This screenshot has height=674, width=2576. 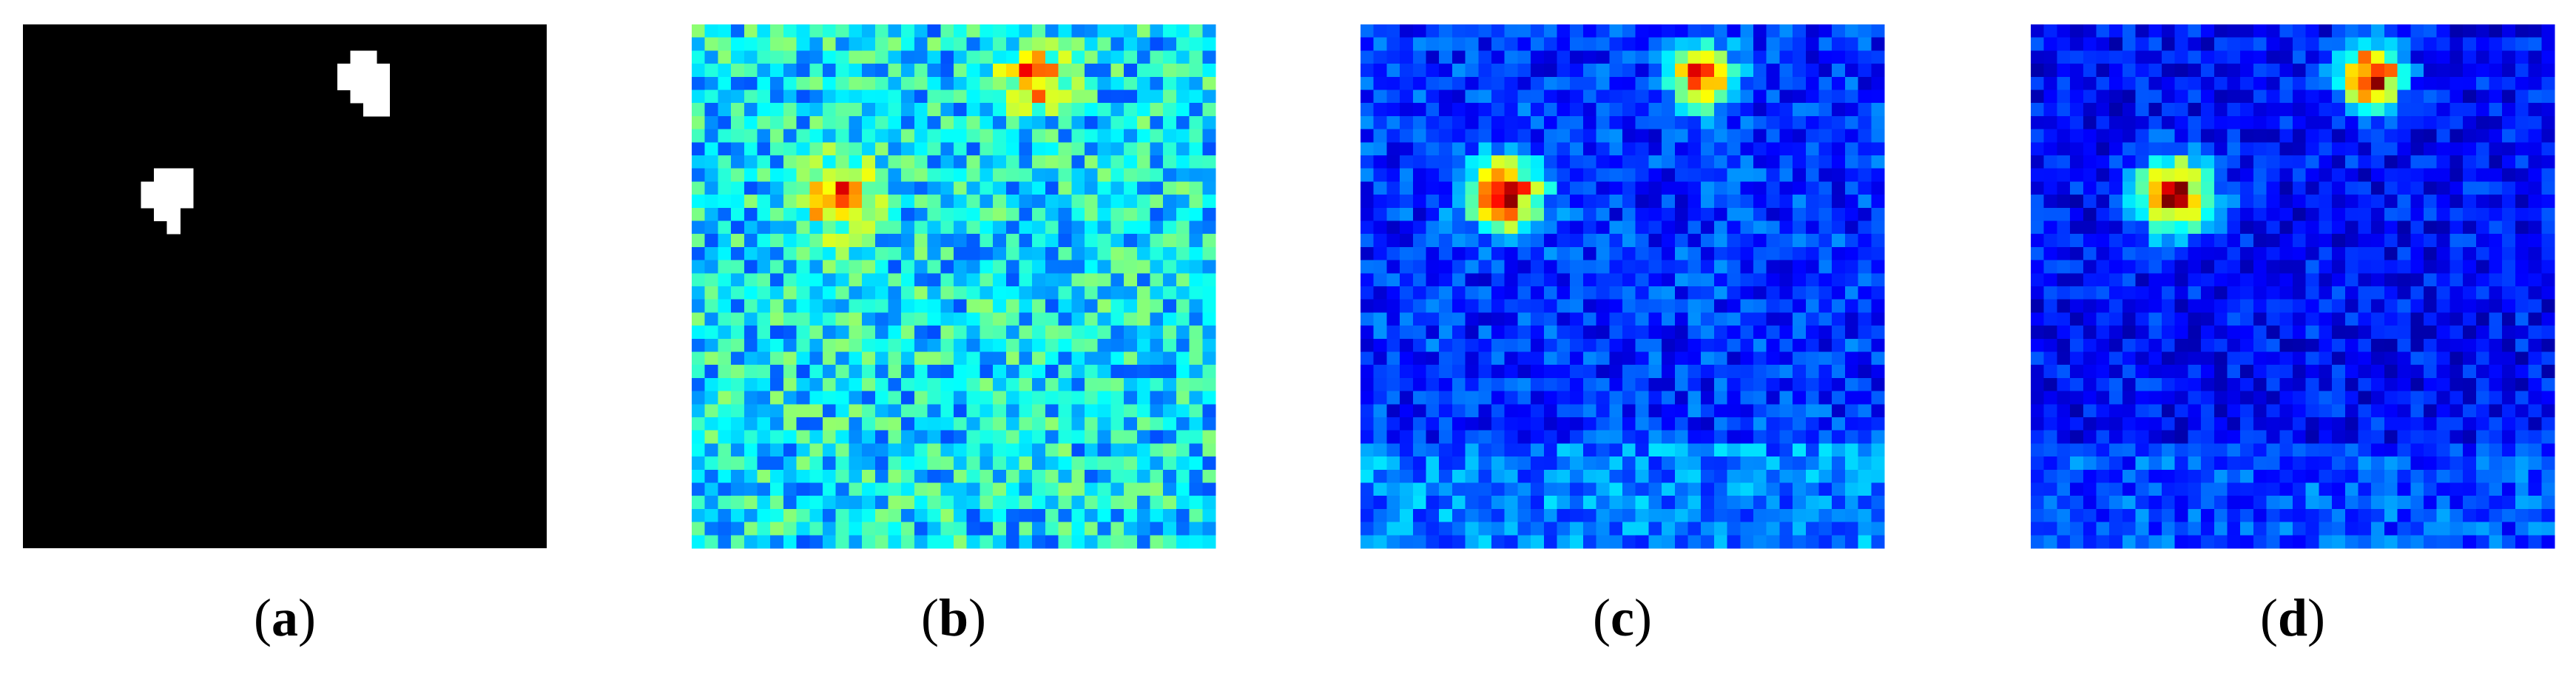 I want to click on mask-pixel, so click(x=383, y=71).